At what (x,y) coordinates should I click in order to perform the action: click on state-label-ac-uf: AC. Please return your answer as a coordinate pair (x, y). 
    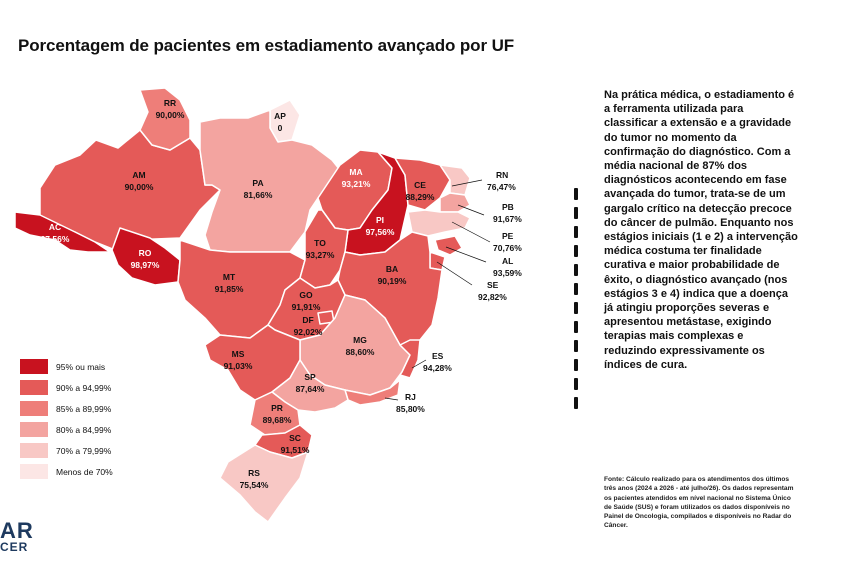
    Looking at the image, I should click on (55, 227).